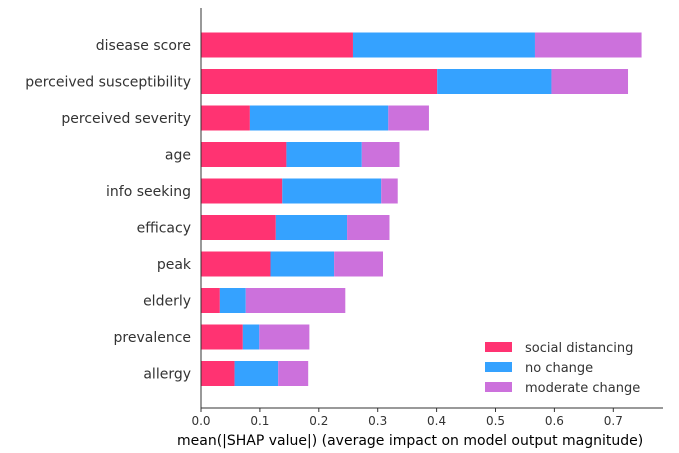 This screenshot has height=453, width=679. I want to click on legend-label-2: moderate change, so click(582, 388).